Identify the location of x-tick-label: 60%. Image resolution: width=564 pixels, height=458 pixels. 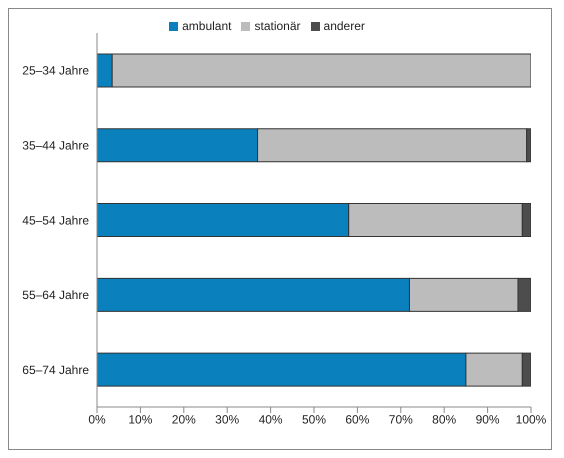
(357, 419).